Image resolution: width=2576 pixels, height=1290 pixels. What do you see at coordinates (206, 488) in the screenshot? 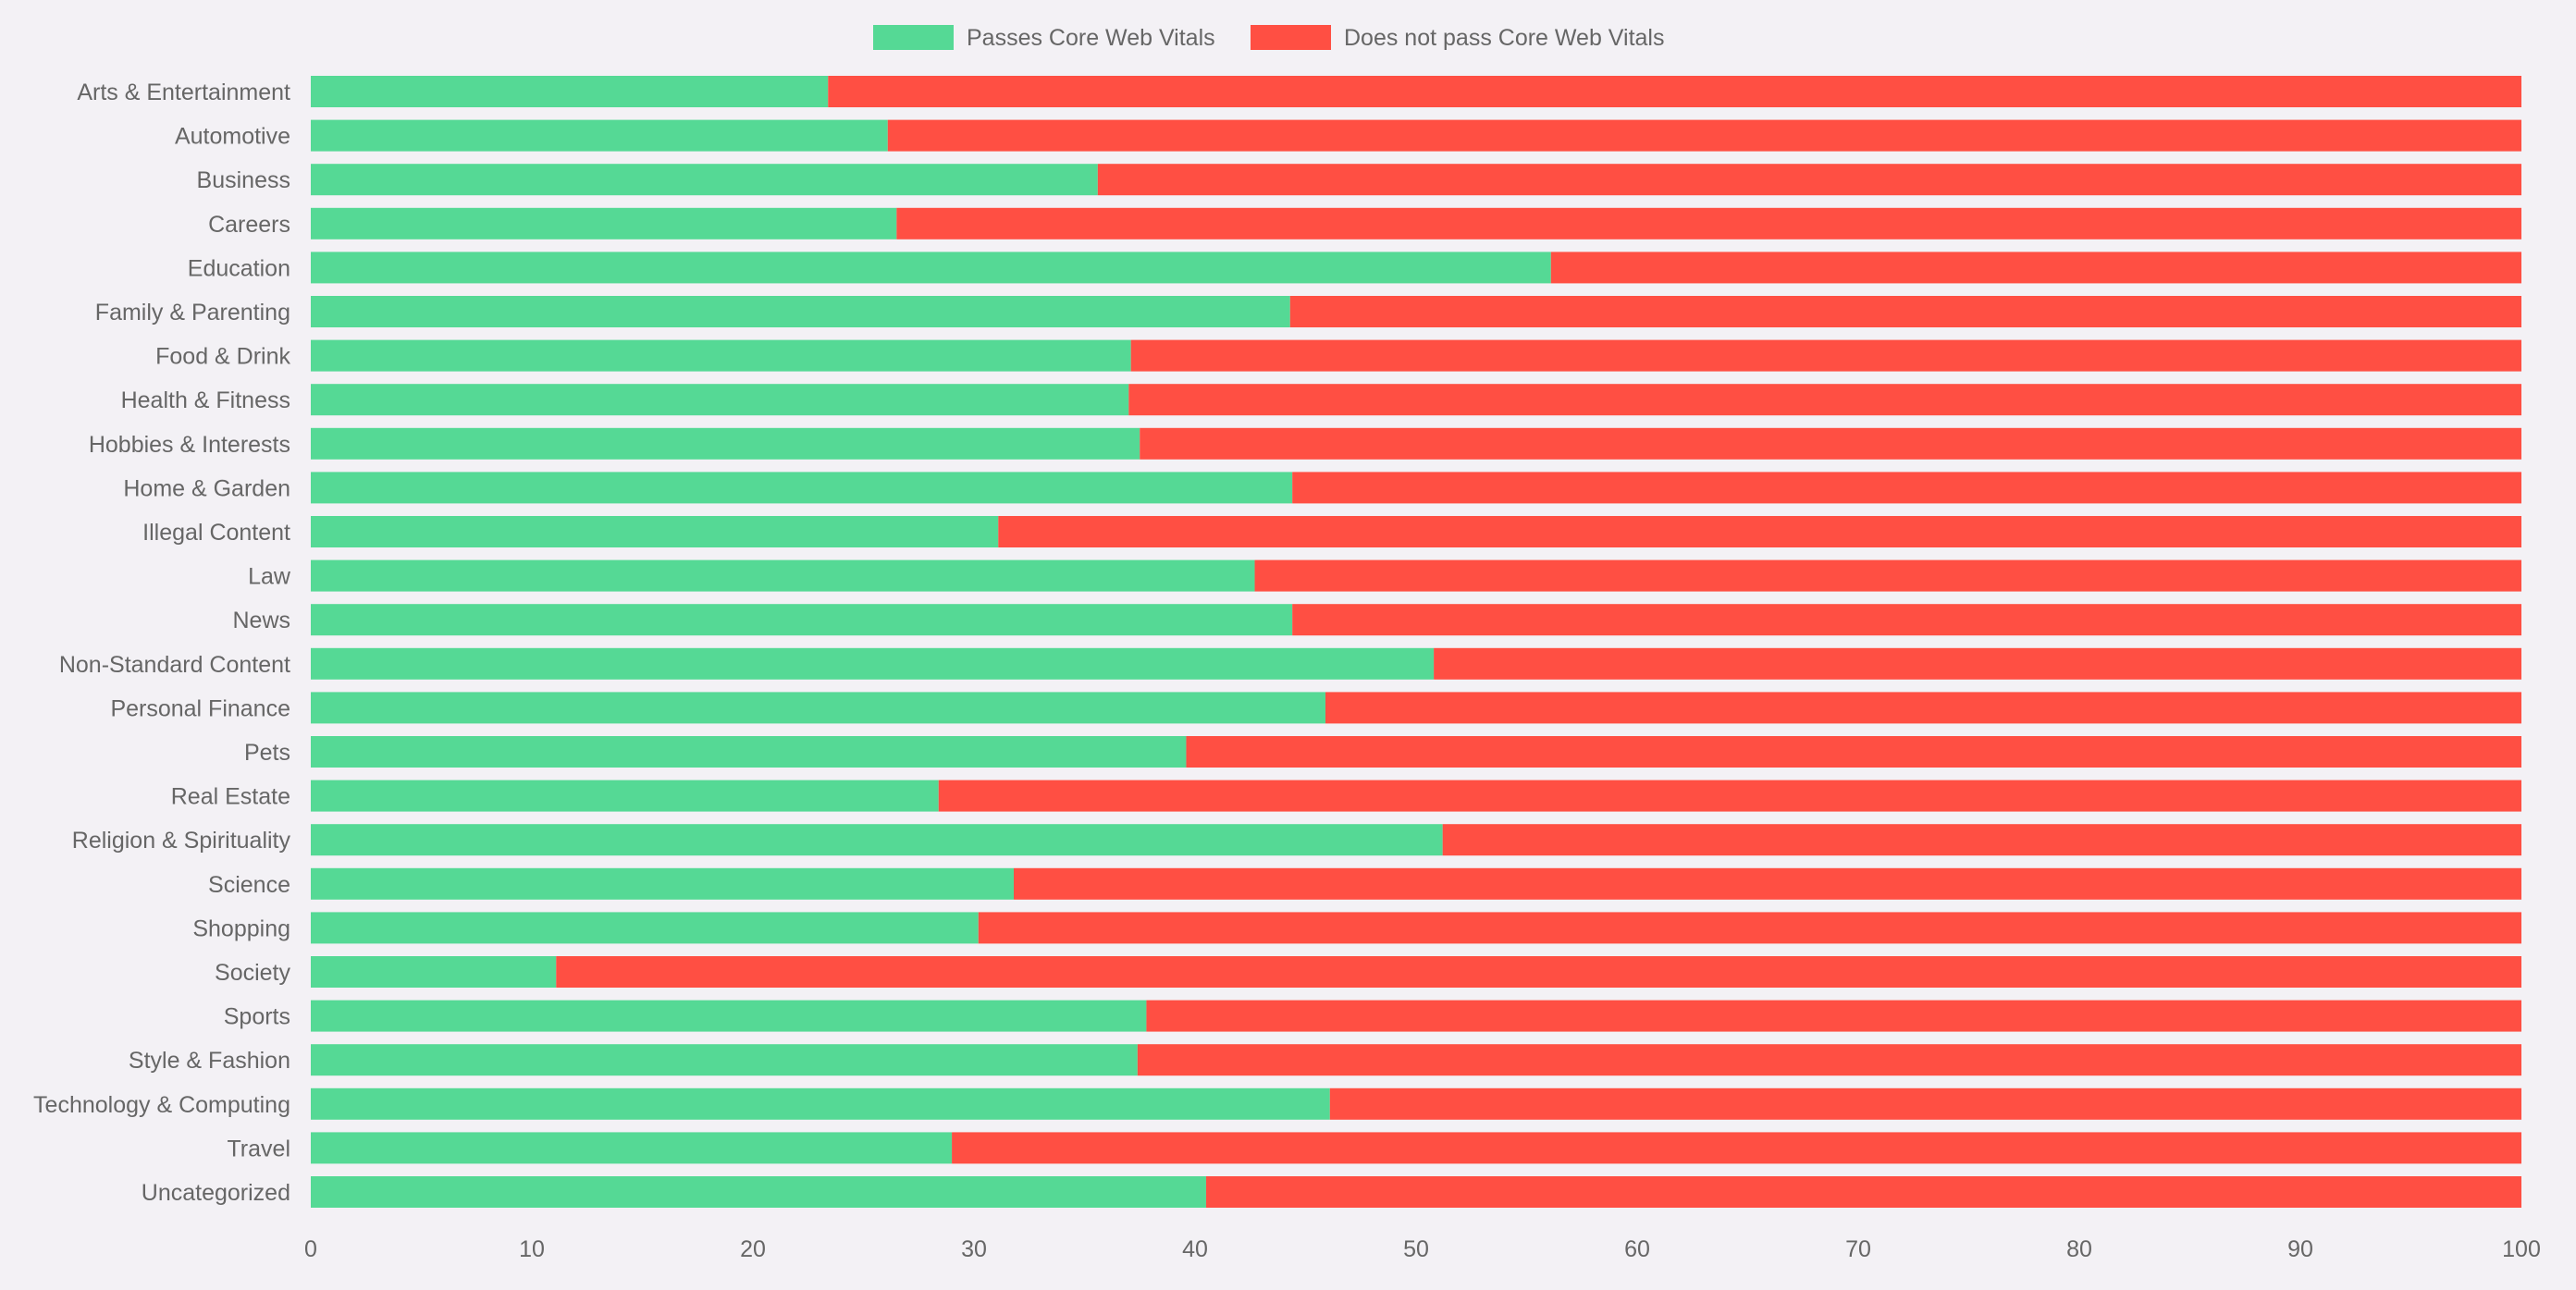
I see `category-label-home-and-garden: Home & Garden` at bounding box center [206, 488].